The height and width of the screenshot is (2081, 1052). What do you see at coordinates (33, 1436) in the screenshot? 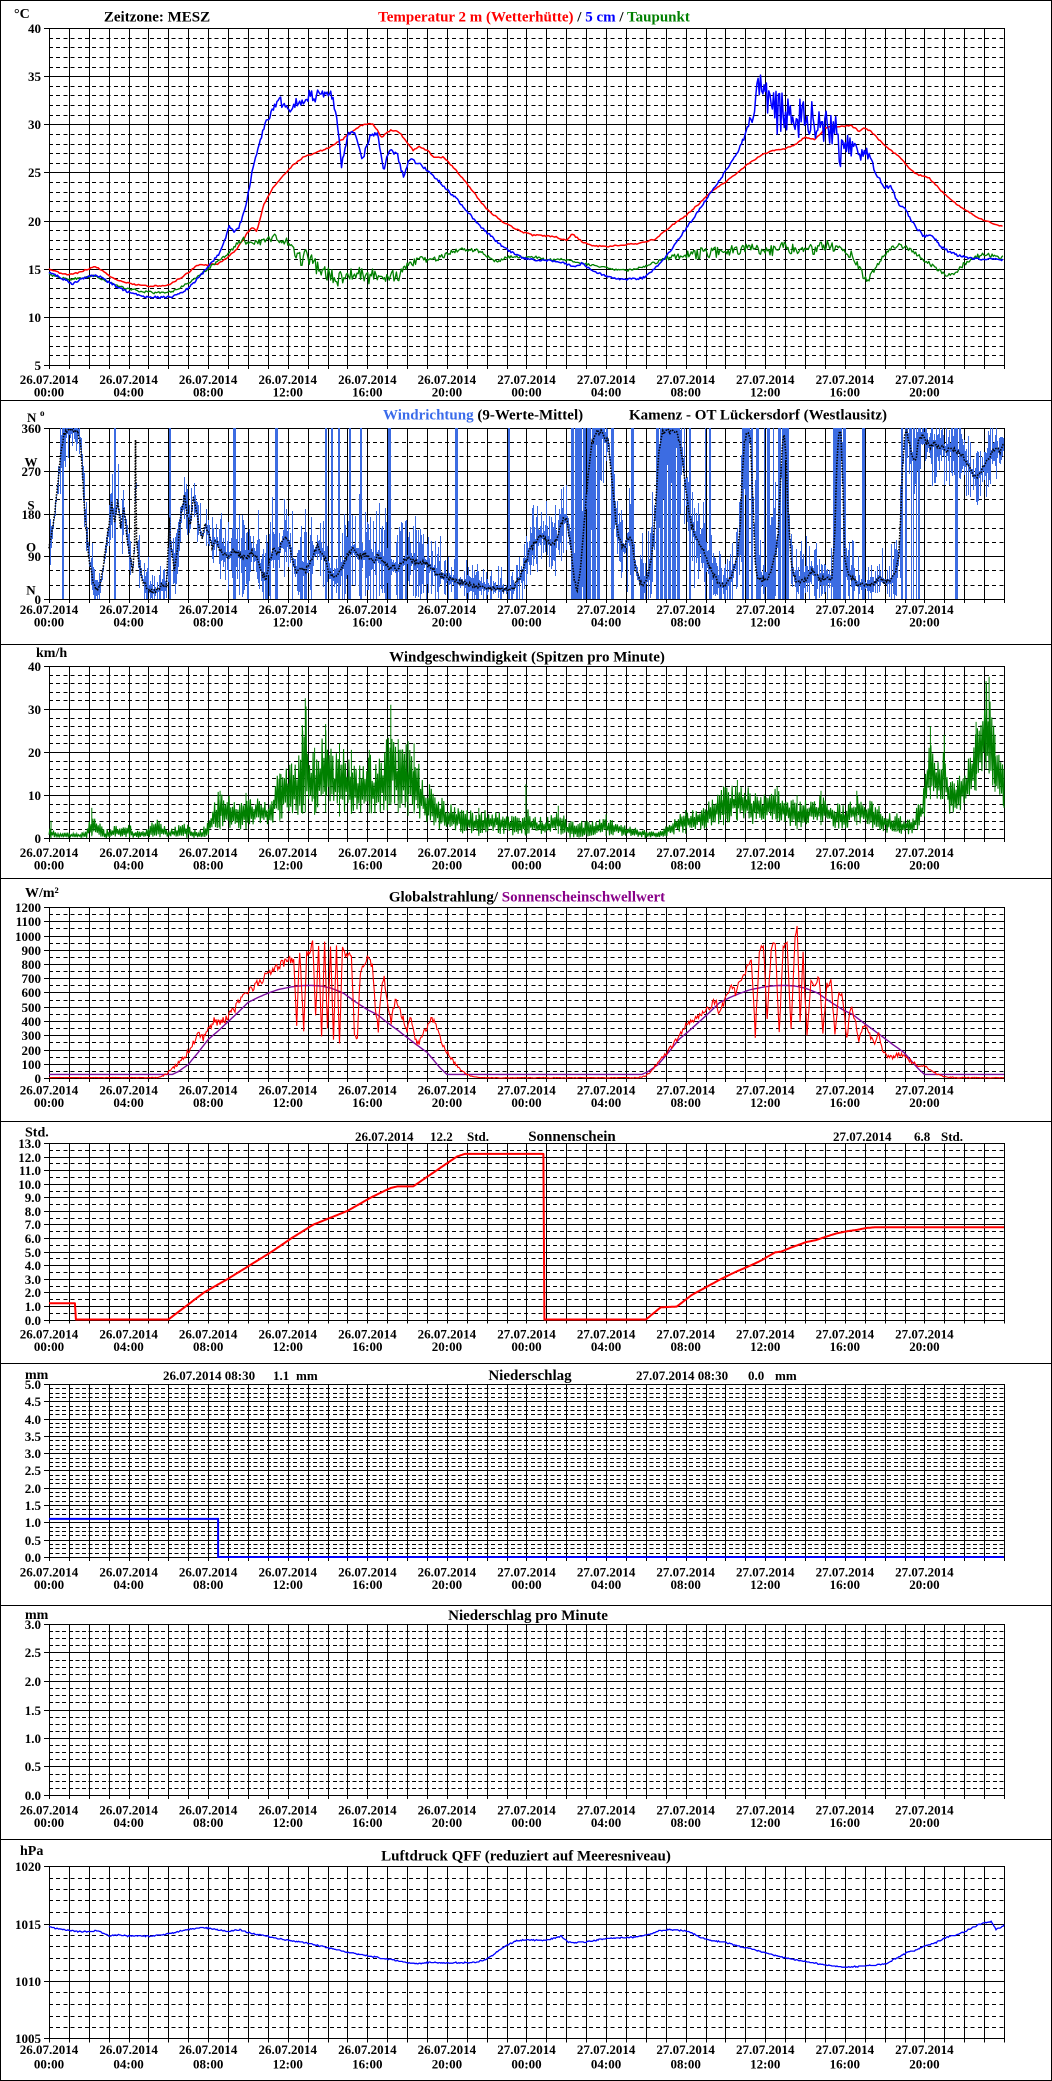
I see `svg-text: 3.5` at bounding box center [33, 1436].